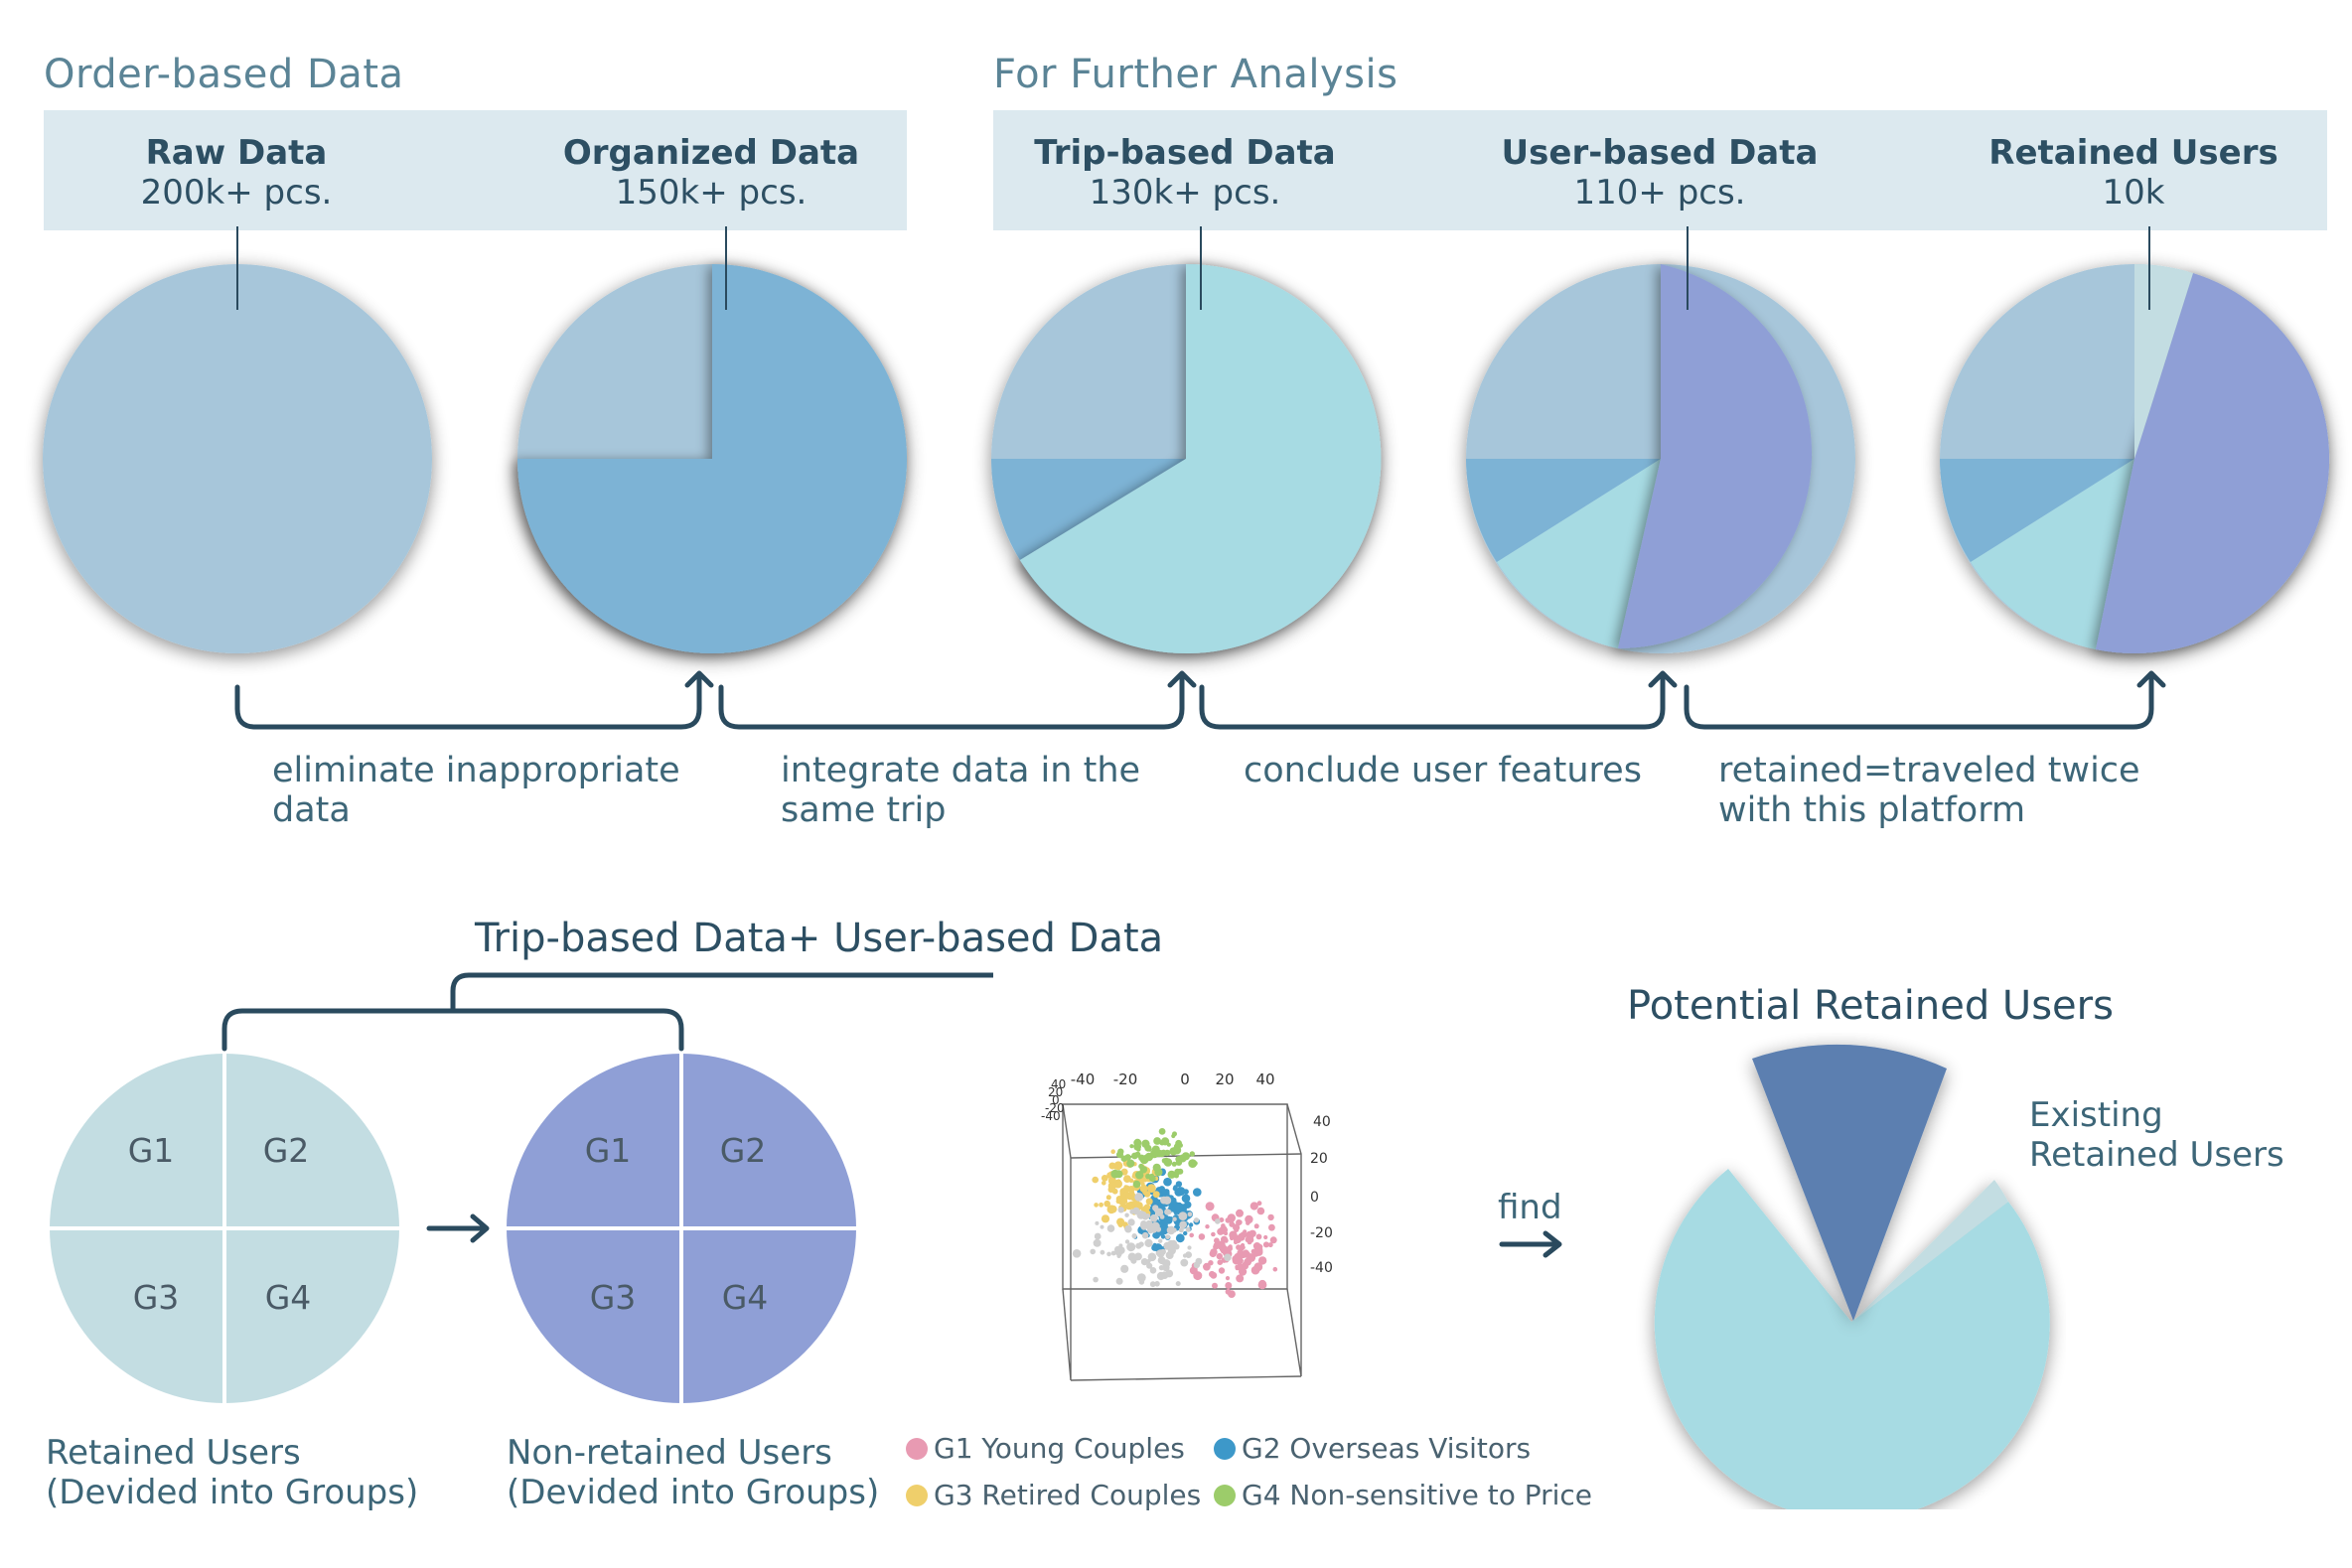 The height and width of the screenshot is (1568, 2352). Describe the element at coordinates (1530, 1244) in the screenshot. I see `find-arrow-icon` at that location.